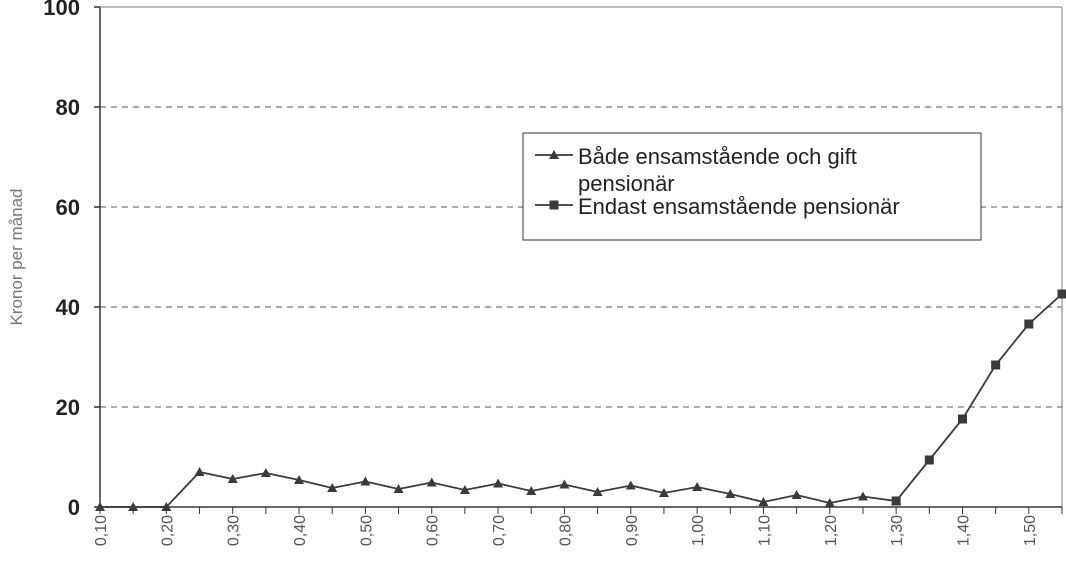 Image resolution: width=1066 pixels, height=571 pixels. I want to click on x-tick-label: 0,50, so click(366, 530).